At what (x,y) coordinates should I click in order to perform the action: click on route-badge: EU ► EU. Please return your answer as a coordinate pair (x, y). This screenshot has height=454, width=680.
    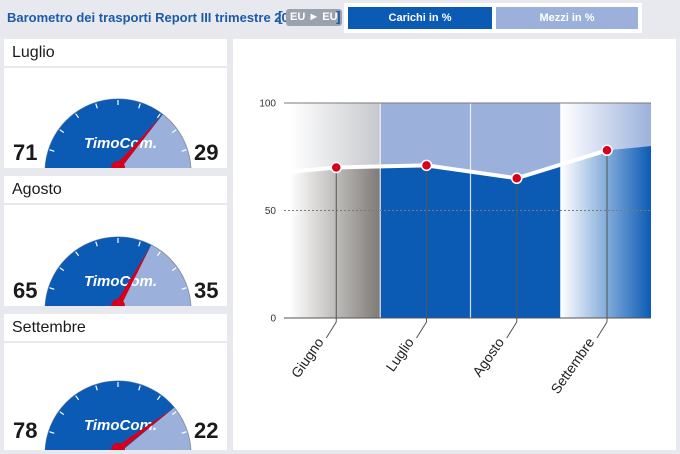
    Looking at the image, I should click on (314, 17).